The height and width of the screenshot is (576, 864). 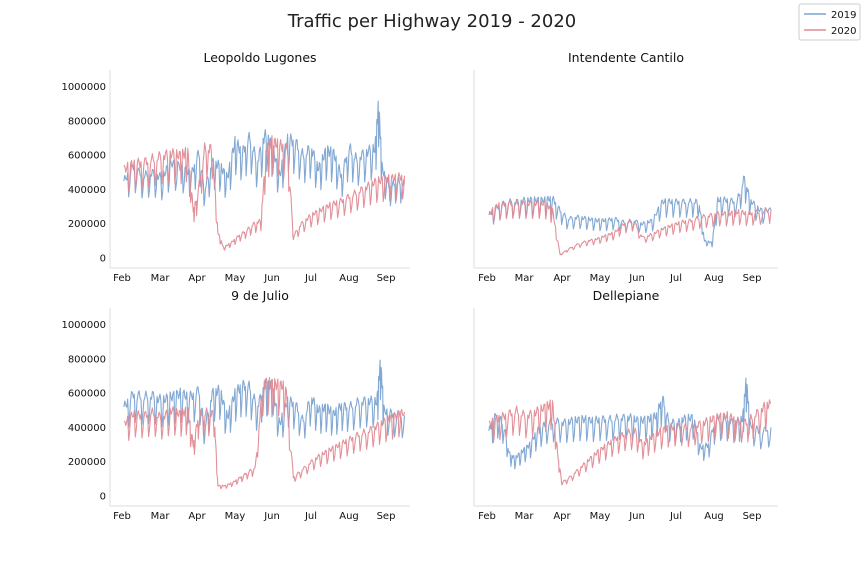 What do you see at coordinates (626, 295) in the screenshot?
I see `panel-title: Dellepiane` at bounding box center [626, 295].